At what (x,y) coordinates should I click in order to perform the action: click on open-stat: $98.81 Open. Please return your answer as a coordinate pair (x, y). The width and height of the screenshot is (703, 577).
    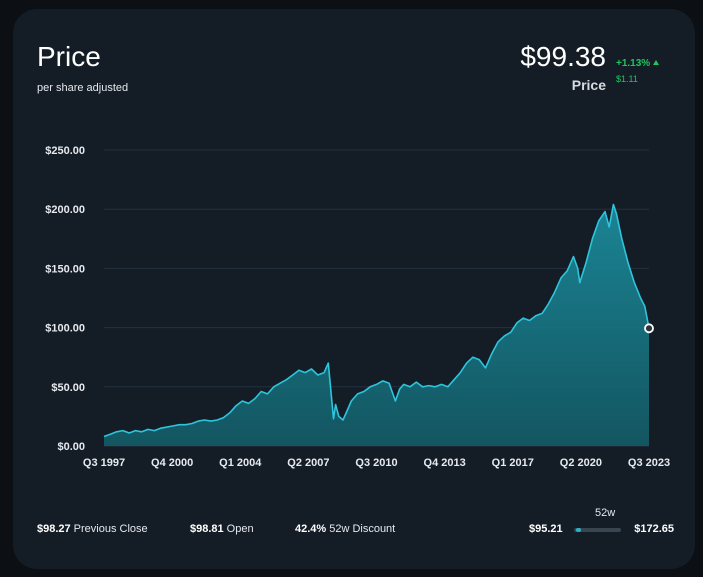
    Looking at the image, I should click on (222, 529).